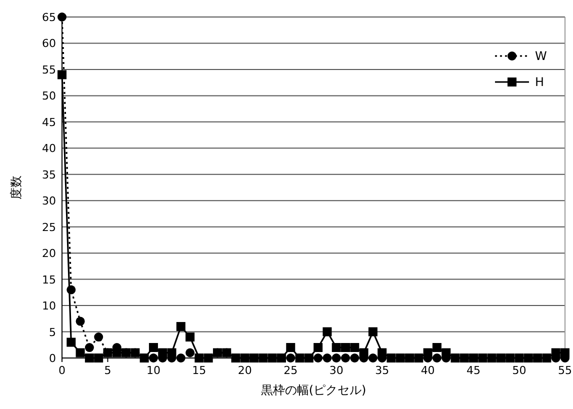 This screenshot has width=573, height=409. I want to click on x-tick-label: 25, so click(291, 370).